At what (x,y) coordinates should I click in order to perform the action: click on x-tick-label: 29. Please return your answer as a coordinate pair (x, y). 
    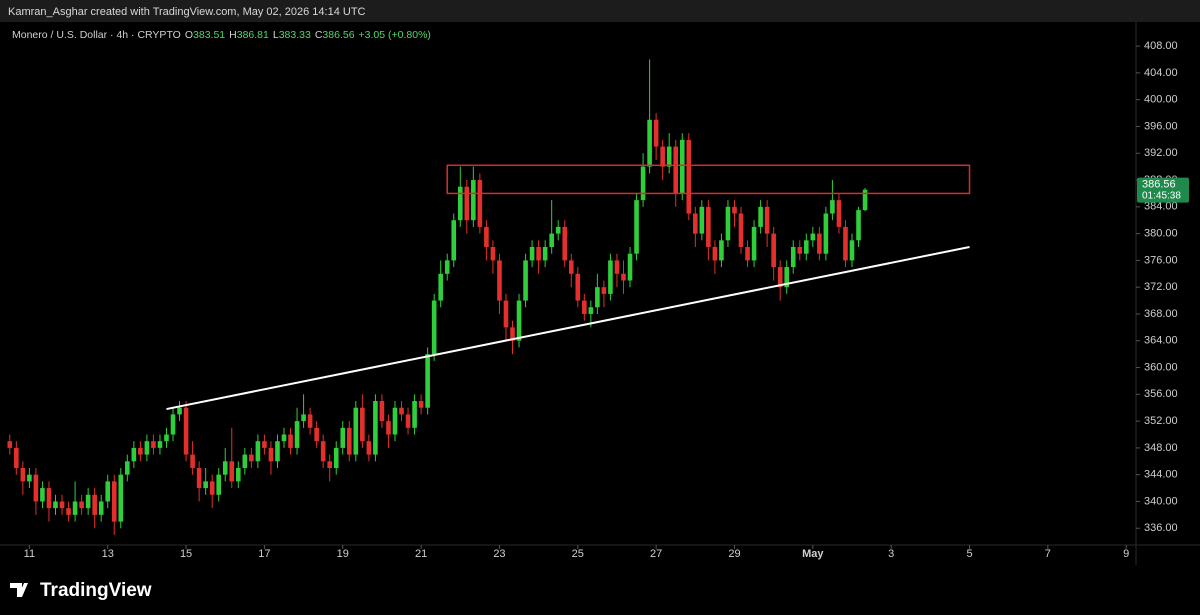
    Looking at the image, I should click on (734, 554).